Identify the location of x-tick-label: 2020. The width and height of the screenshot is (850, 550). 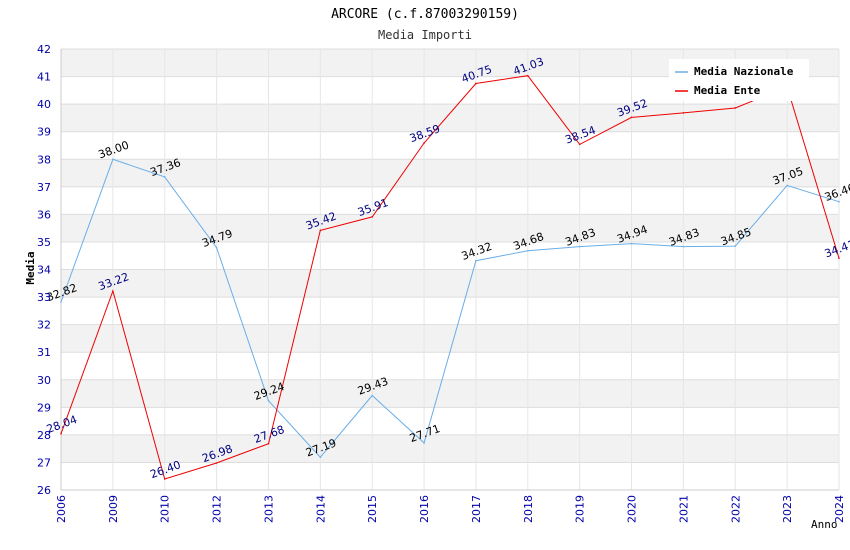
(632, 509).